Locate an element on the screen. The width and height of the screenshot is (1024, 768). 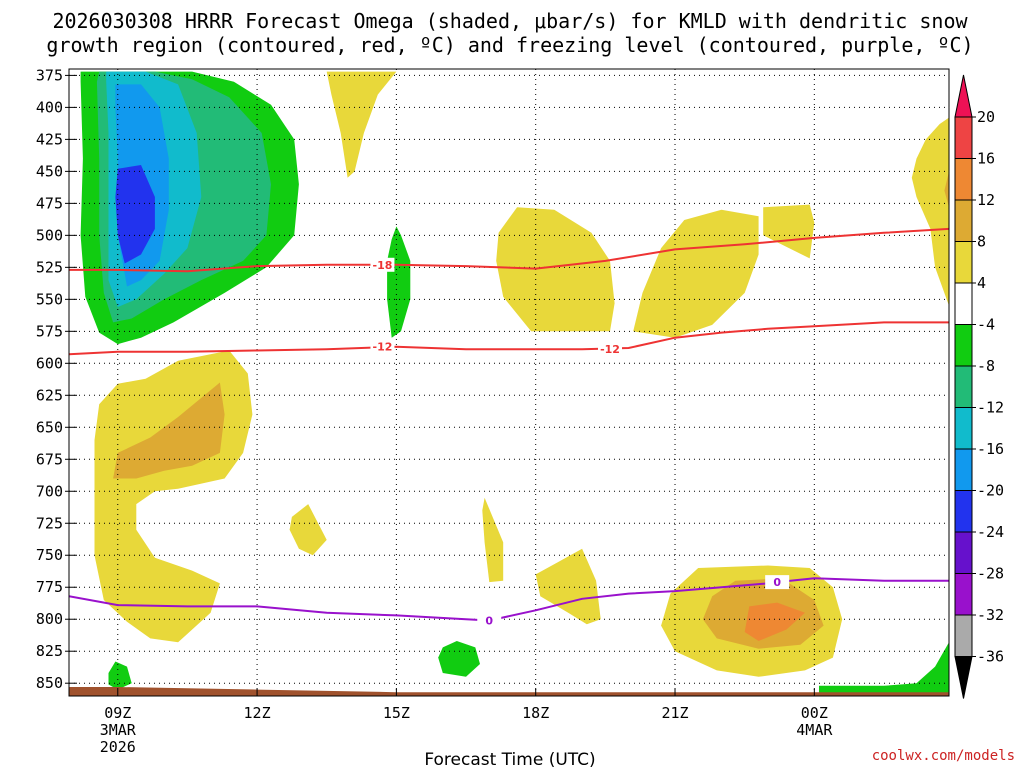
y-tick-label-6: 525 is located at coordinates (49, 267).